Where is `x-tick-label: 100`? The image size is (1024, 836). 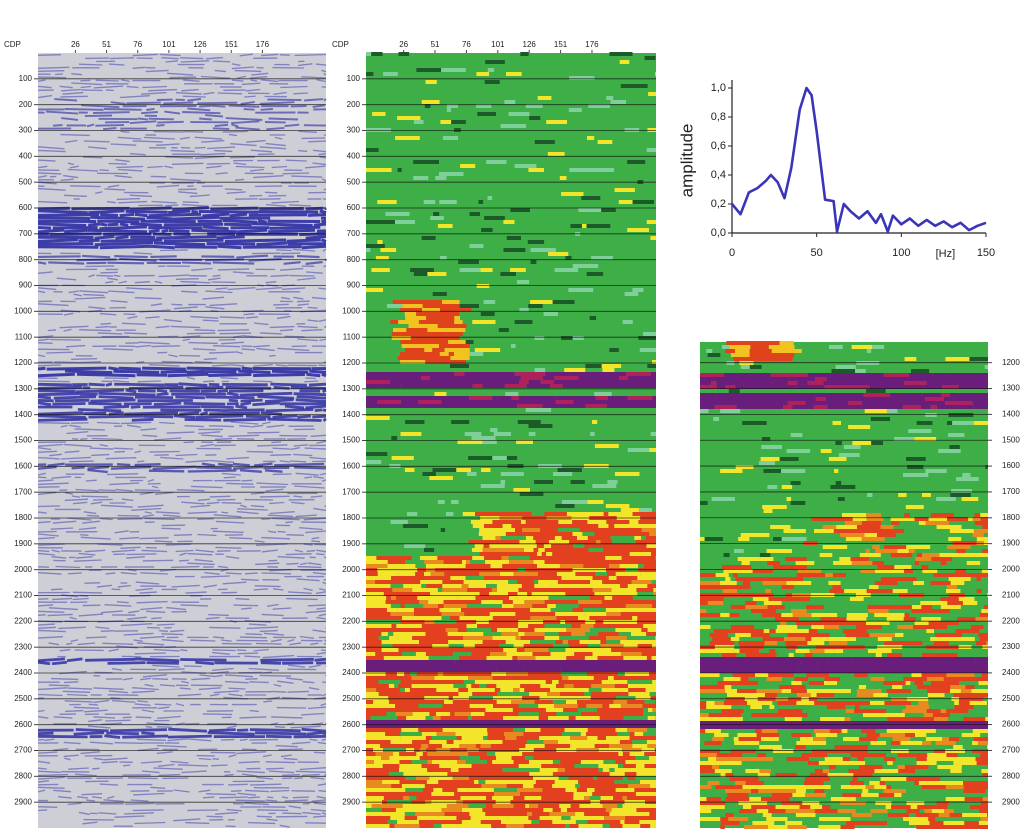
x-tick-label: 100 is located at coordinates (901, 253).